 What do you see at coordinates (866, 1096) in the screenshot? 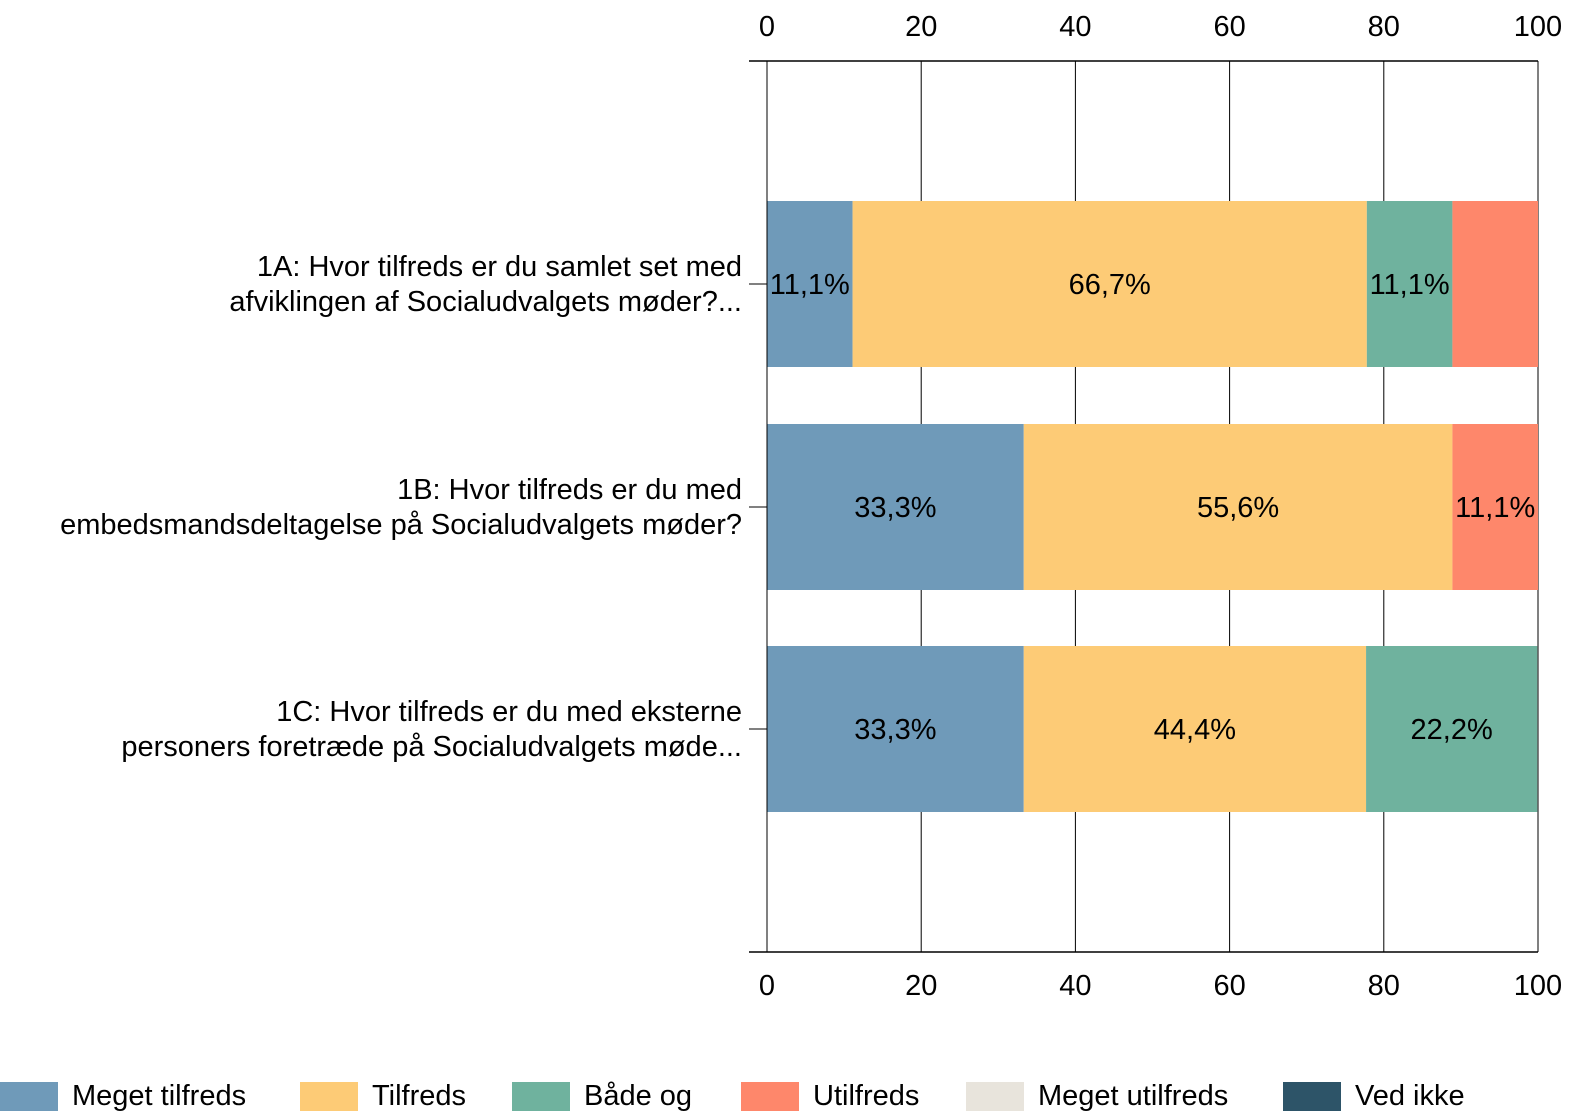
I see `legend-label: Utilfreds` at bounding box center [866, 1096].